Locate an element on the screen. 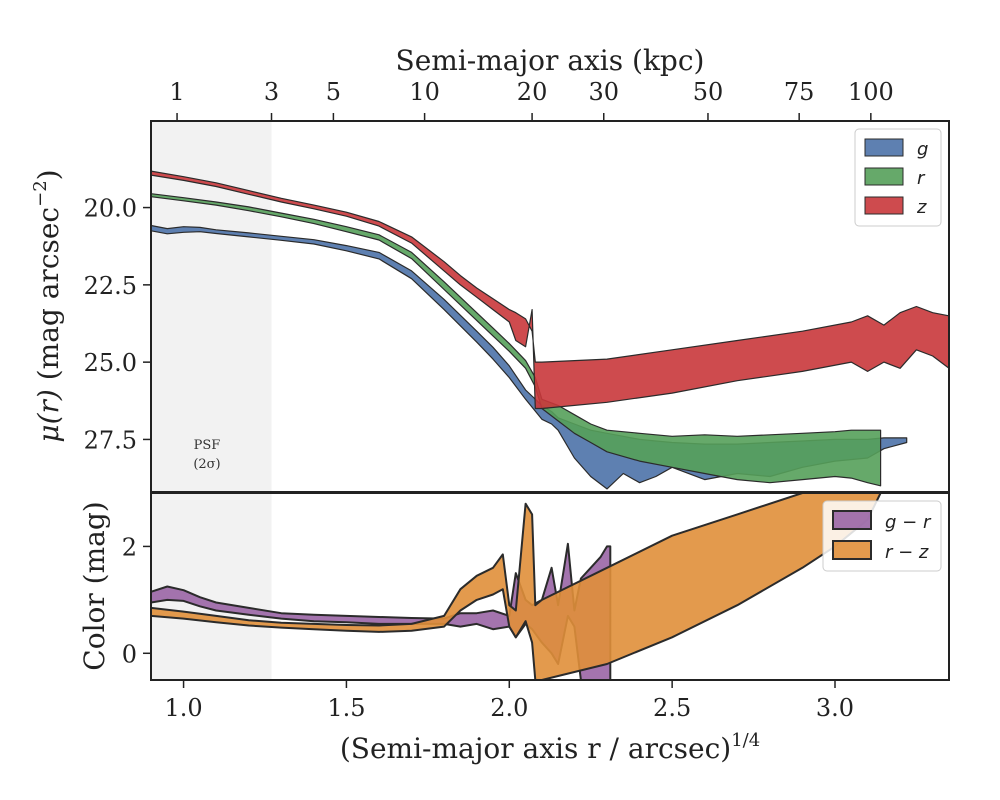 Image resolution: width=1000 pixels, height=800 pixels. y-tick-label: 20.0 is located at coordinates (110, 209).